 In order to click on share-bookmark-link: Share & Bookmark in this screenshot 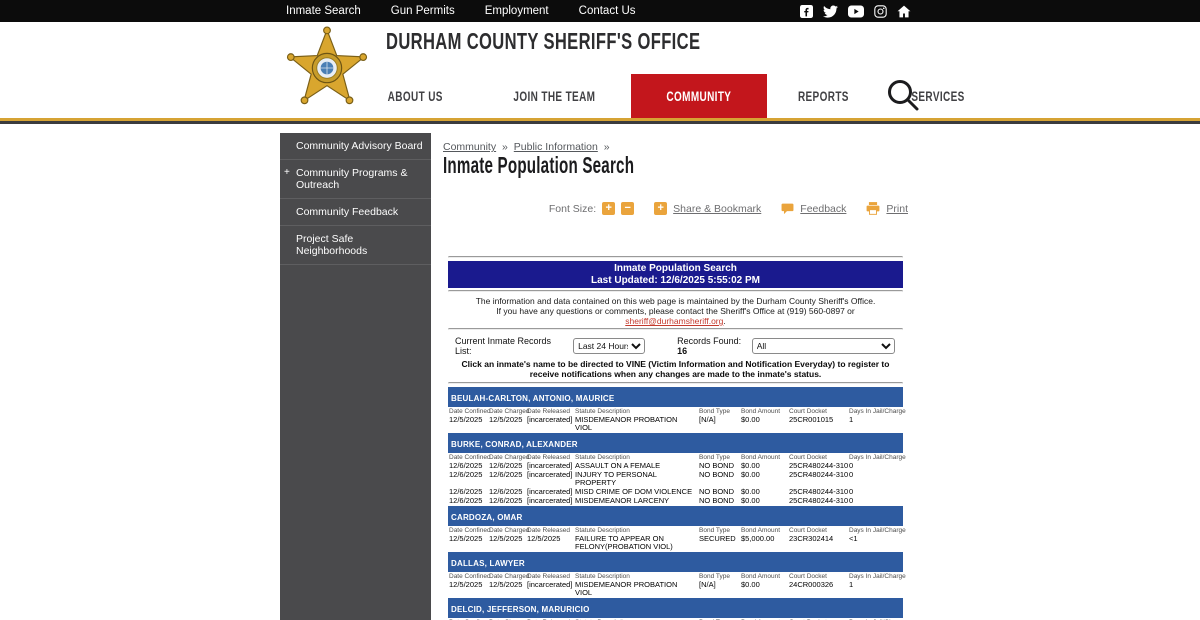, I will do `click(717, 208)`.